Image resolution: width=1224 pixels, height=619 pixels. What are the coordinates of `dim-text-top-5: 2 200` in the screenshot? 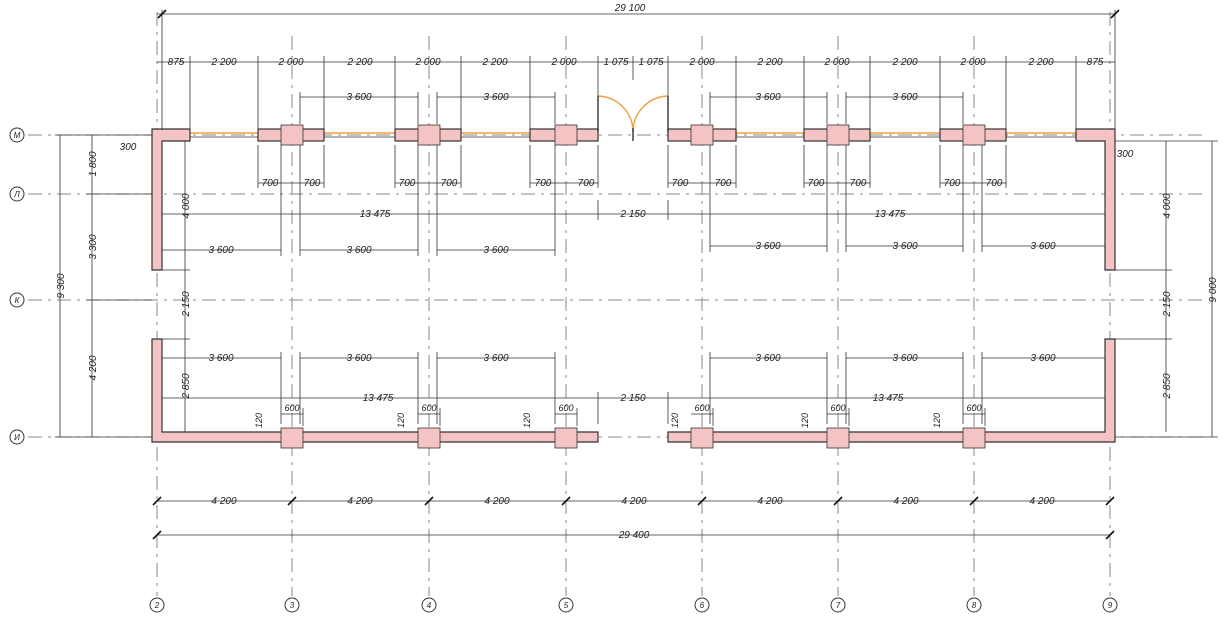 It's located at (494, 62).